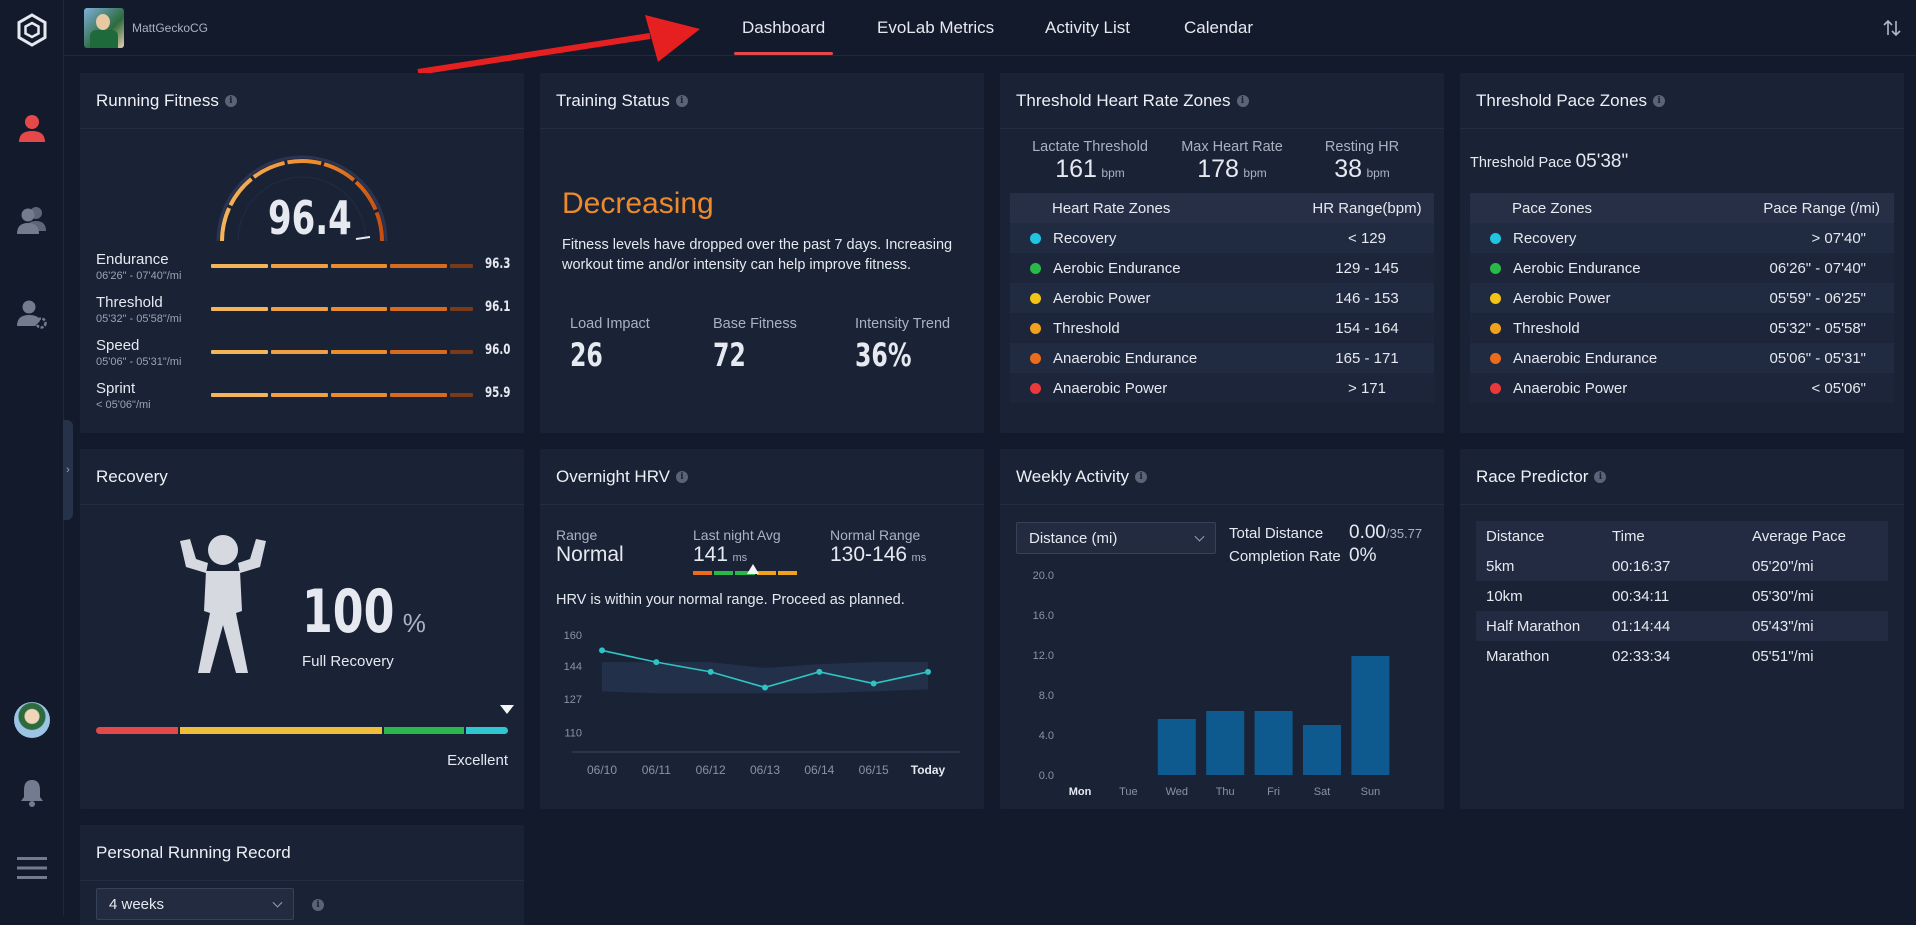 The height and width of the screenshot is (925, 1916). I want to click on app-logo-icon, so click(32, 30).